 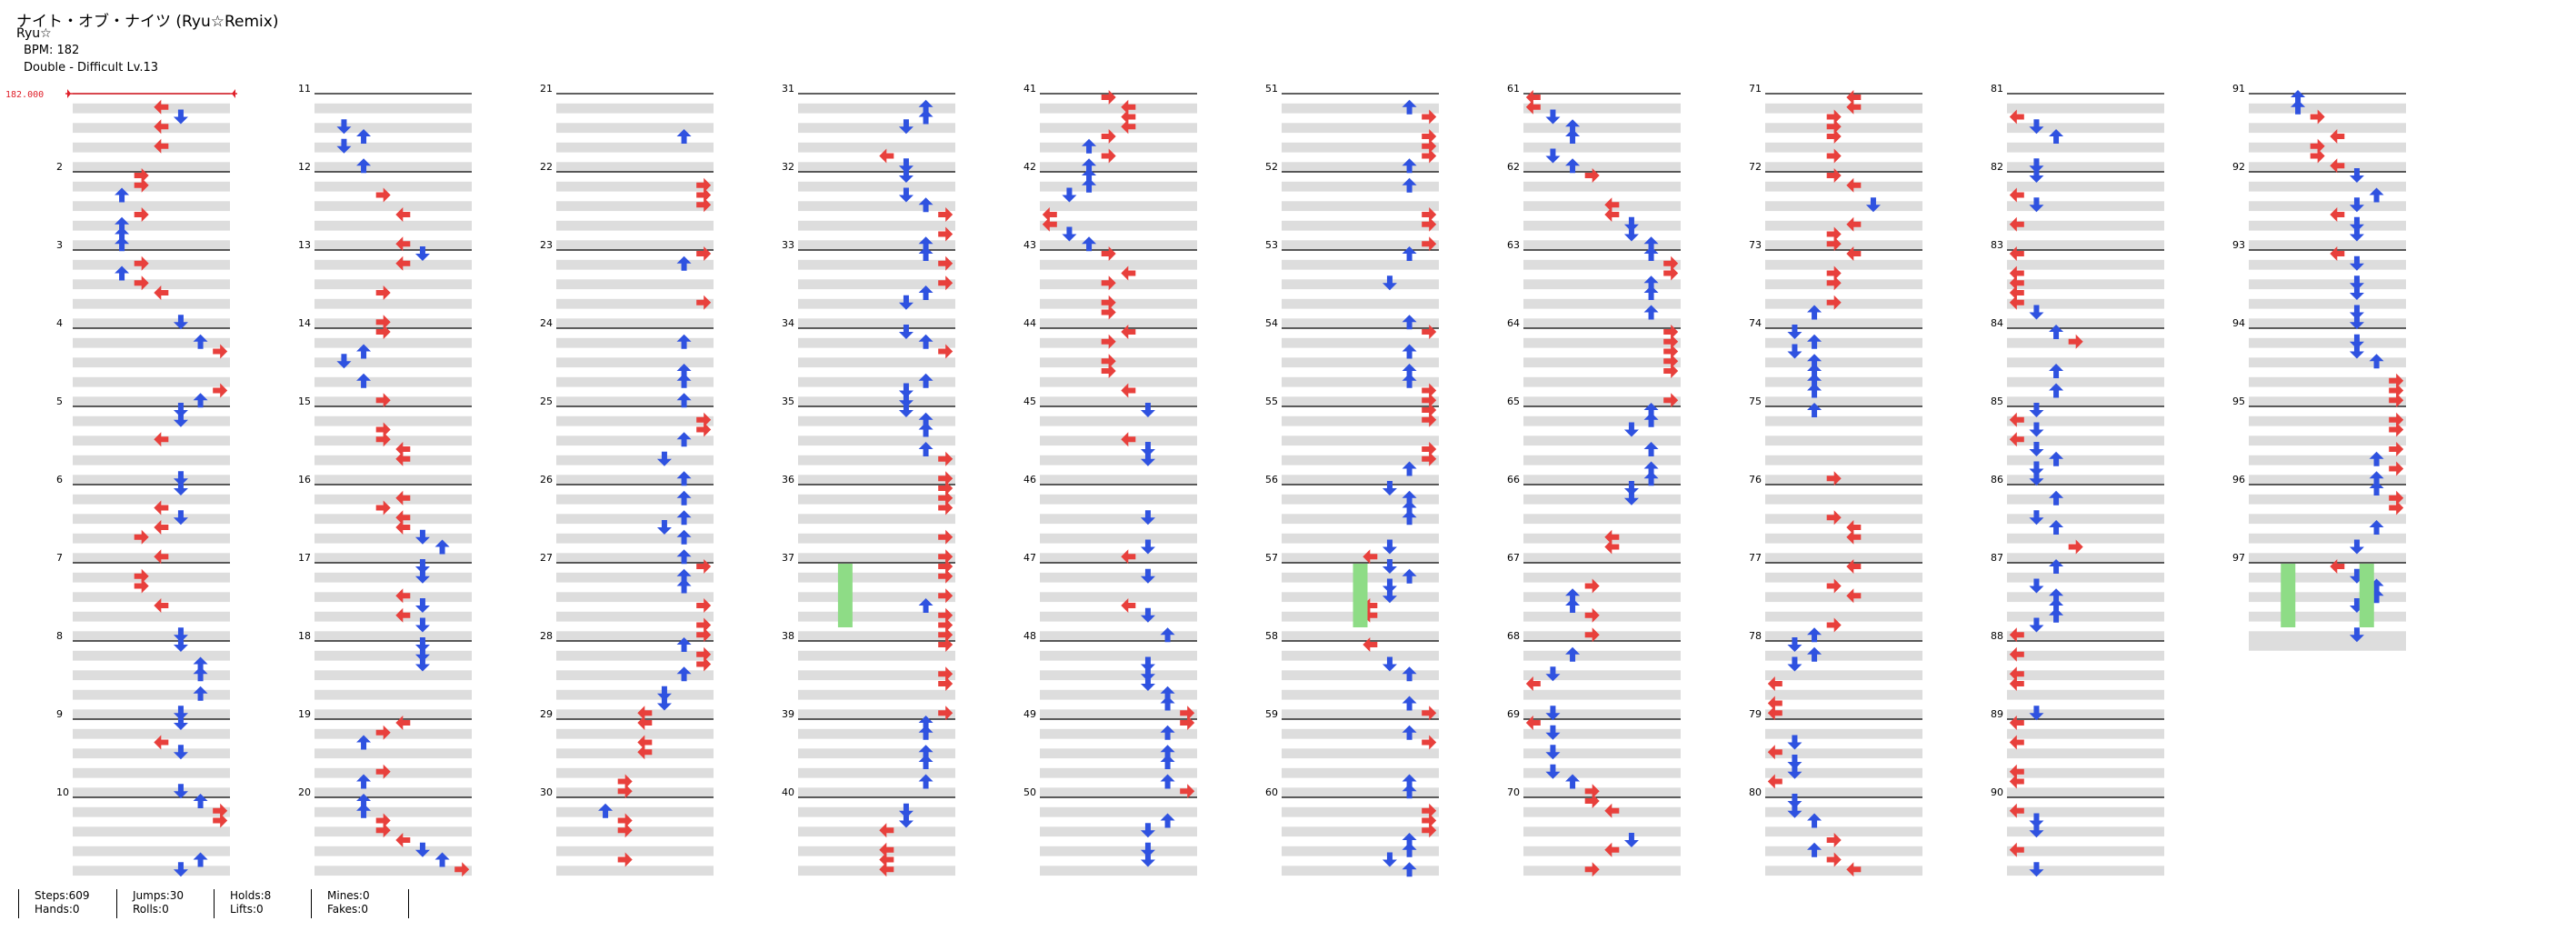 I want to click on measure-number: 31, so click(x=788, y=89).